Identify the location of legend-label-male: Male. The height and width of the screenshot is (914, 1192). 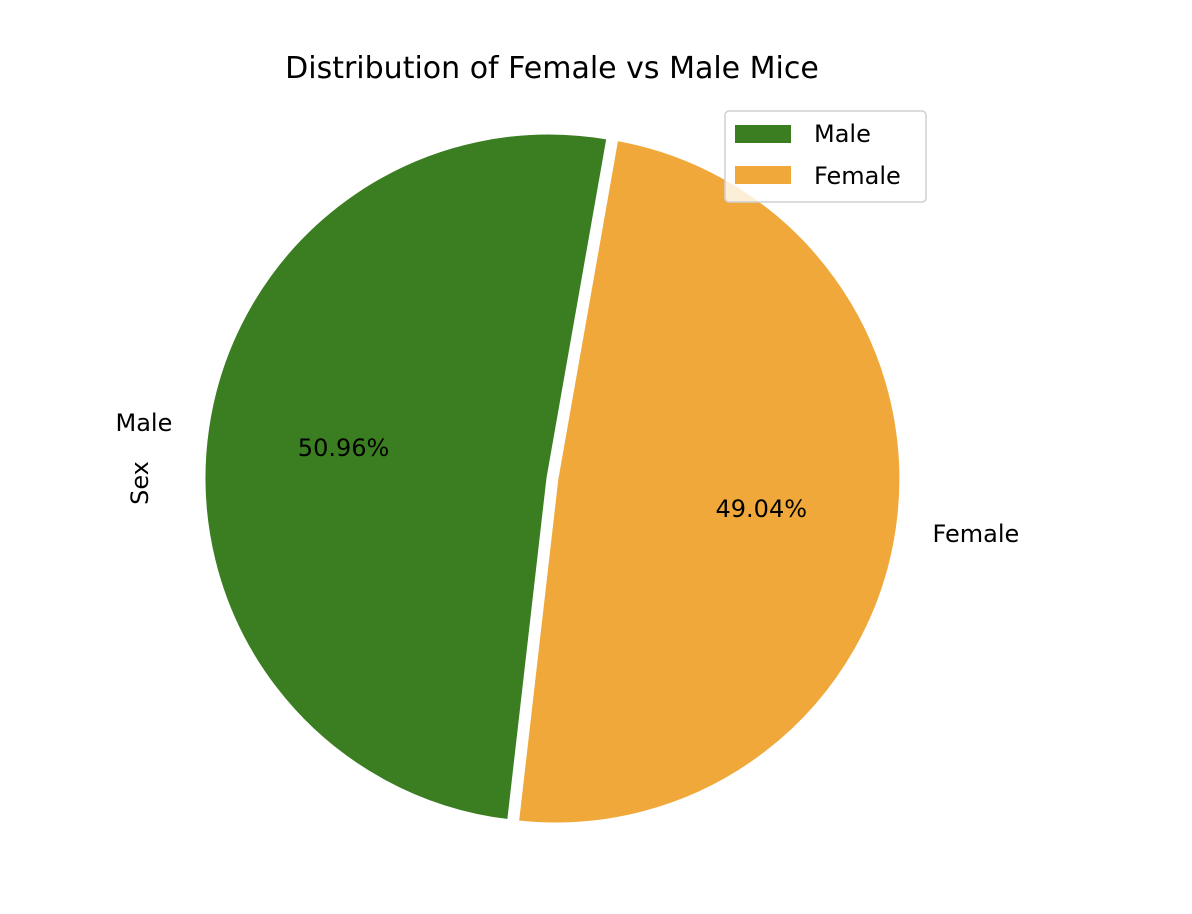
(842, 134).